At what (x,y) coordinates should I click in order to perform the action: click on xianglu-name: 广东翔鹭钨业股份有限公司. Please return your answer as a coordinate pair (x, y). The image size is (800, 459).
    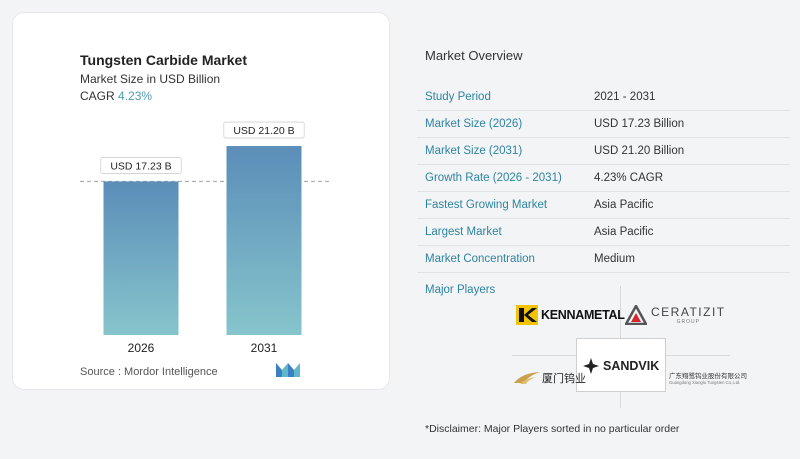
    Looking at the image, I should click on (708, 376).